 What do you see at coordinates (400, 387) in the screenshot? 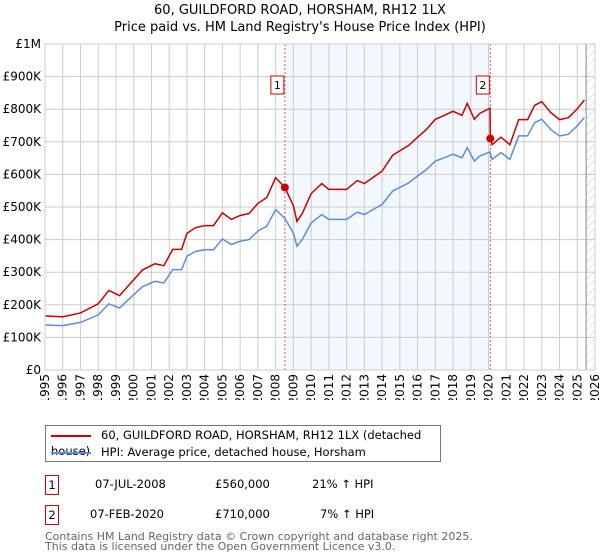
I see `x-tick-label: 2015` at bounding box center [400, 387].